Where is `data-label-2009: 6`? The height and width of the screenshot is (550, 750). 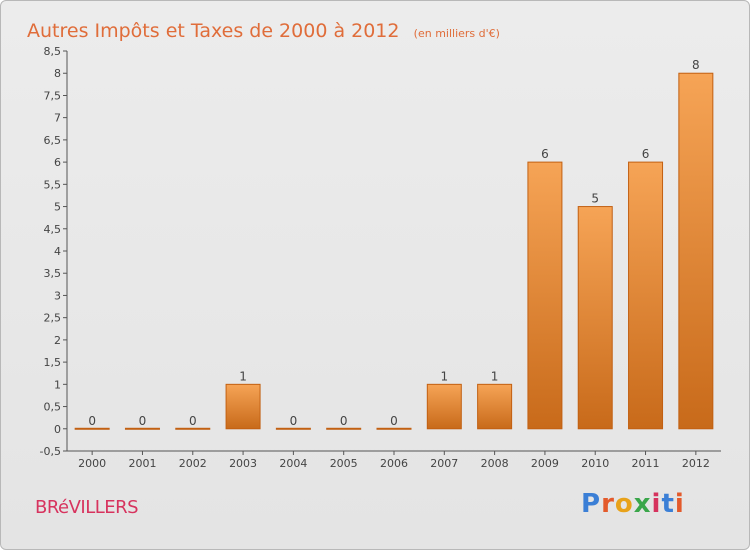 data-label-2009: 6 is located at coordinates (545, 154).